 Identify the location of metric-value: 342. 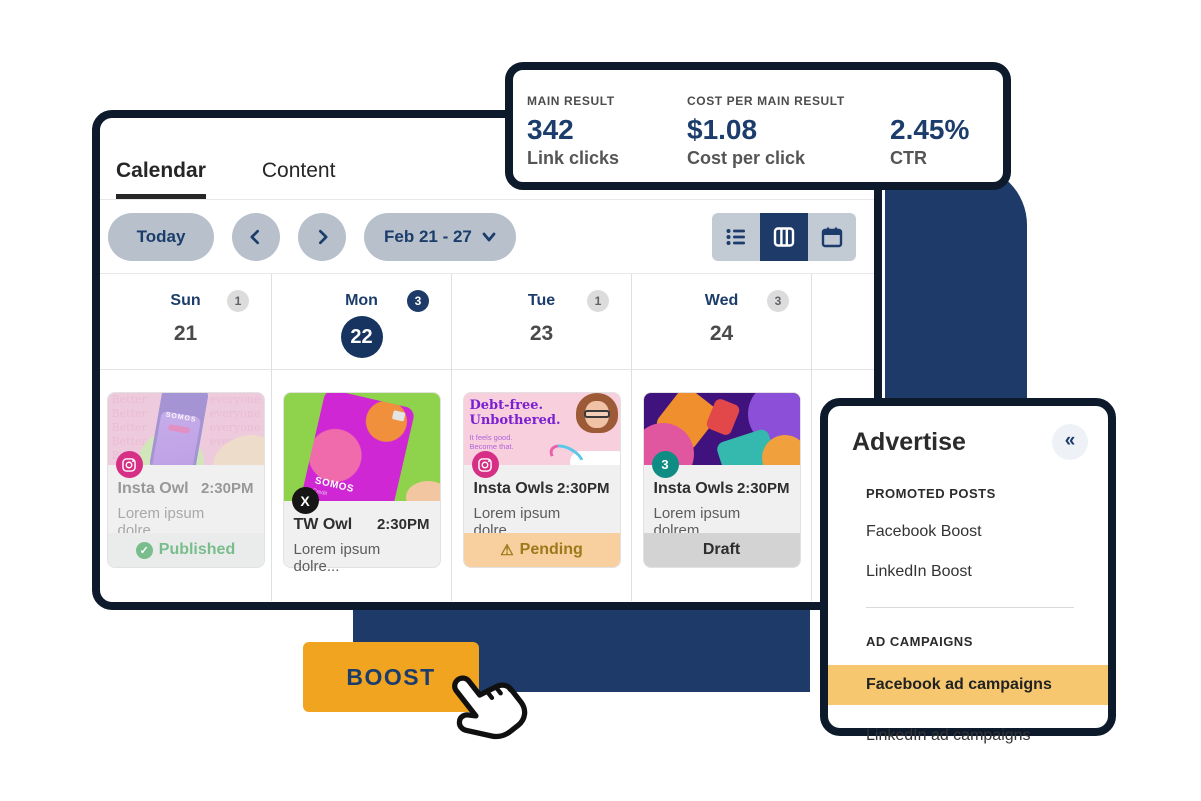
(550, 129).